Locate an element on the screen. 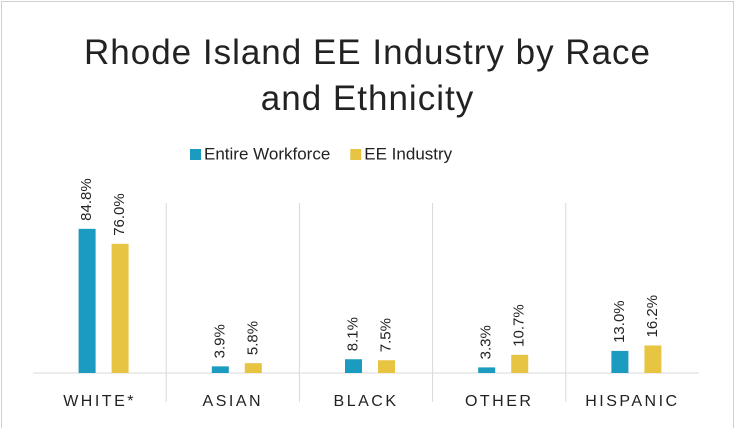  value-label: 5.8% is located at coordinates (252, 338).